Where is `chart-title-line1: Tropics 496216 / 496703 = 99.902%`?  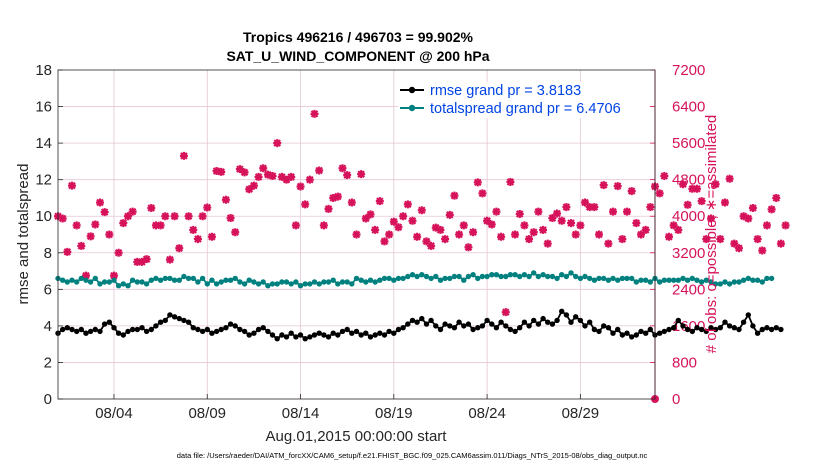 chart-title-line1: Tropics 496216 / 496703 = 99.902% is located at coordinates (358, 37).